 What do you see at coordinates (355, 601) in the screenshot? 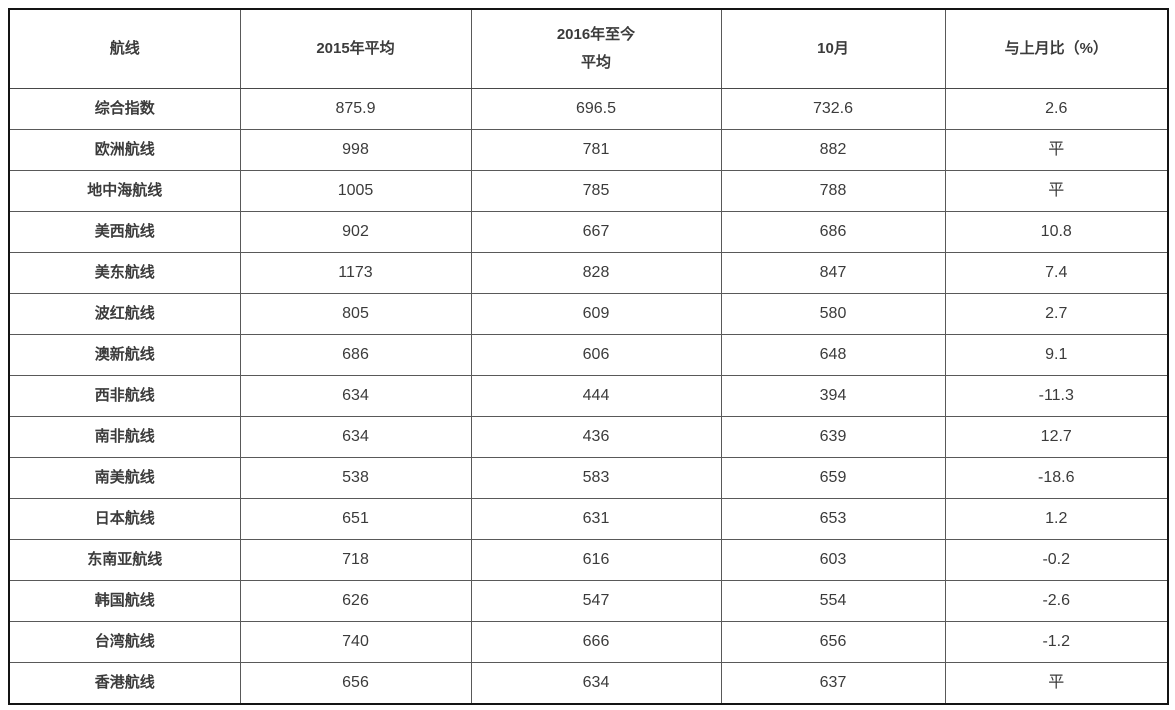
I see `value-cell: 626` at bounding box center [355, 601].